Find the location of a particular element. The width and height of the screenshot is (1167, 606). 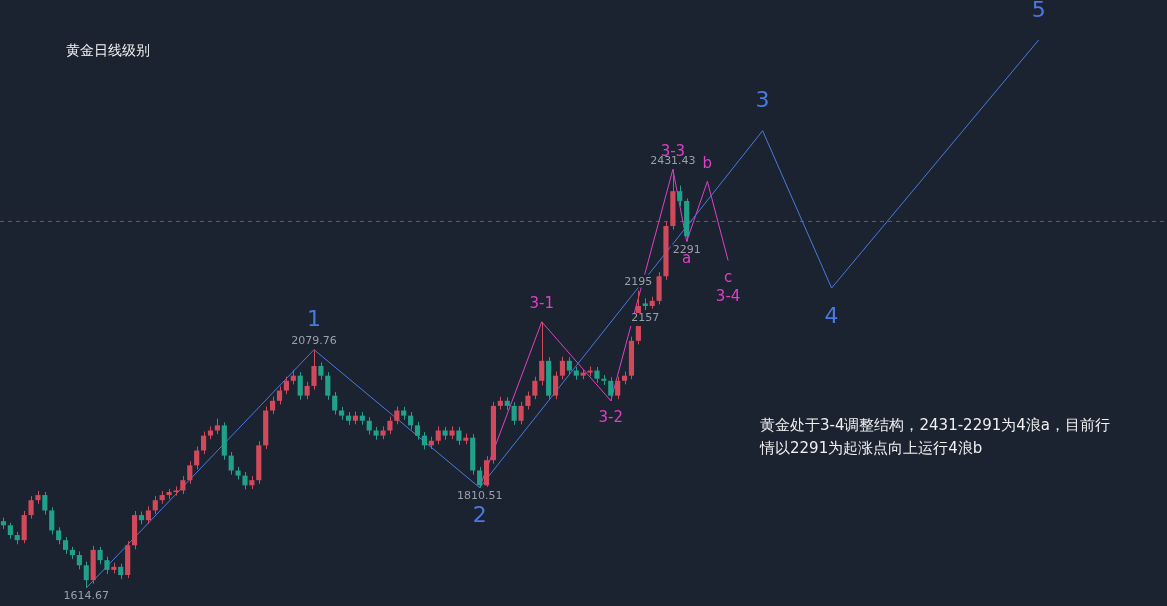

chart-title: 黄金日线级别 is located at coordinates (108, 51).